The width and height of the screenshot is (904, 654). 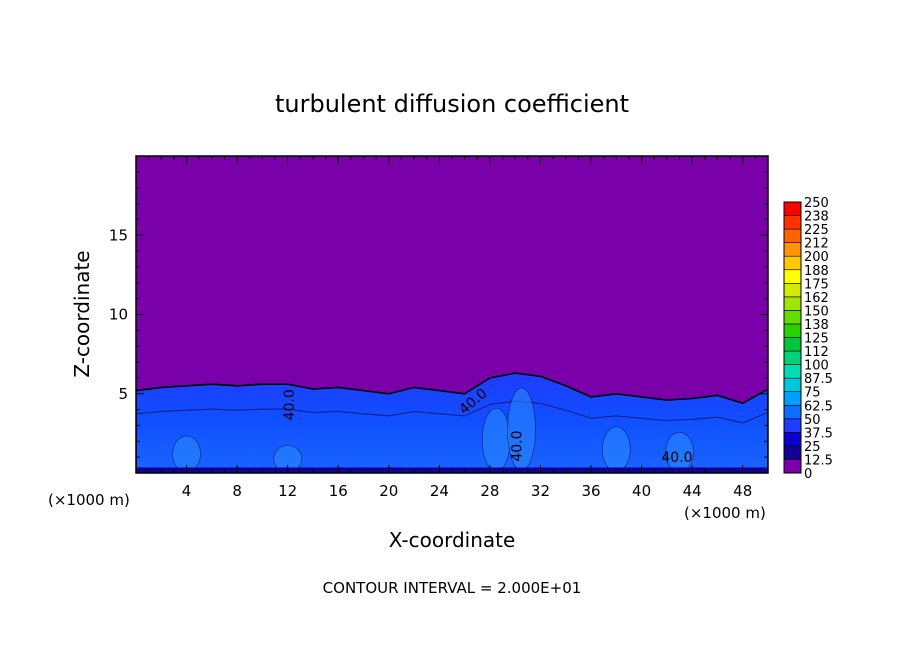 I want to click on colorbar-level-label: 100, so click(x=816, y=366).